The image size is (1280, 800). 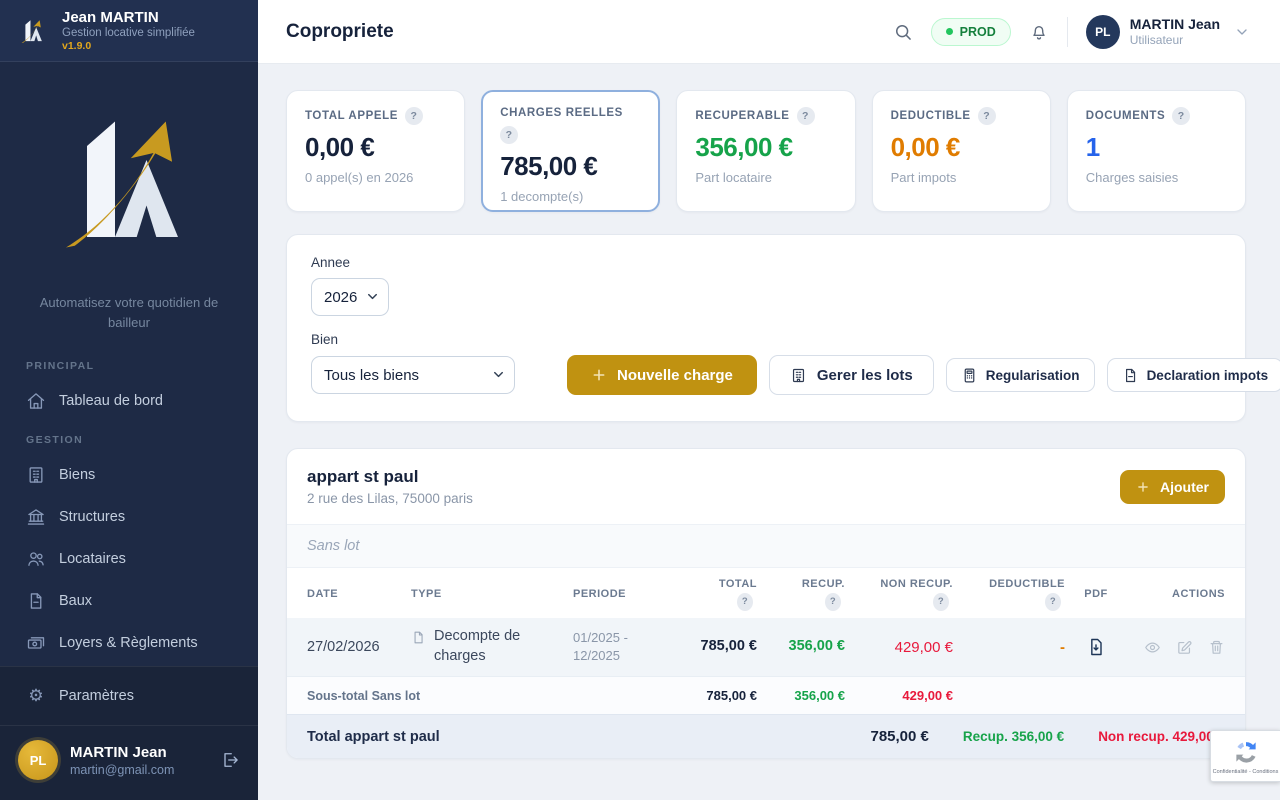 I want to click on user-menu: PL MARTIN Jean Utilisateur, so click(x=1167, y=31).